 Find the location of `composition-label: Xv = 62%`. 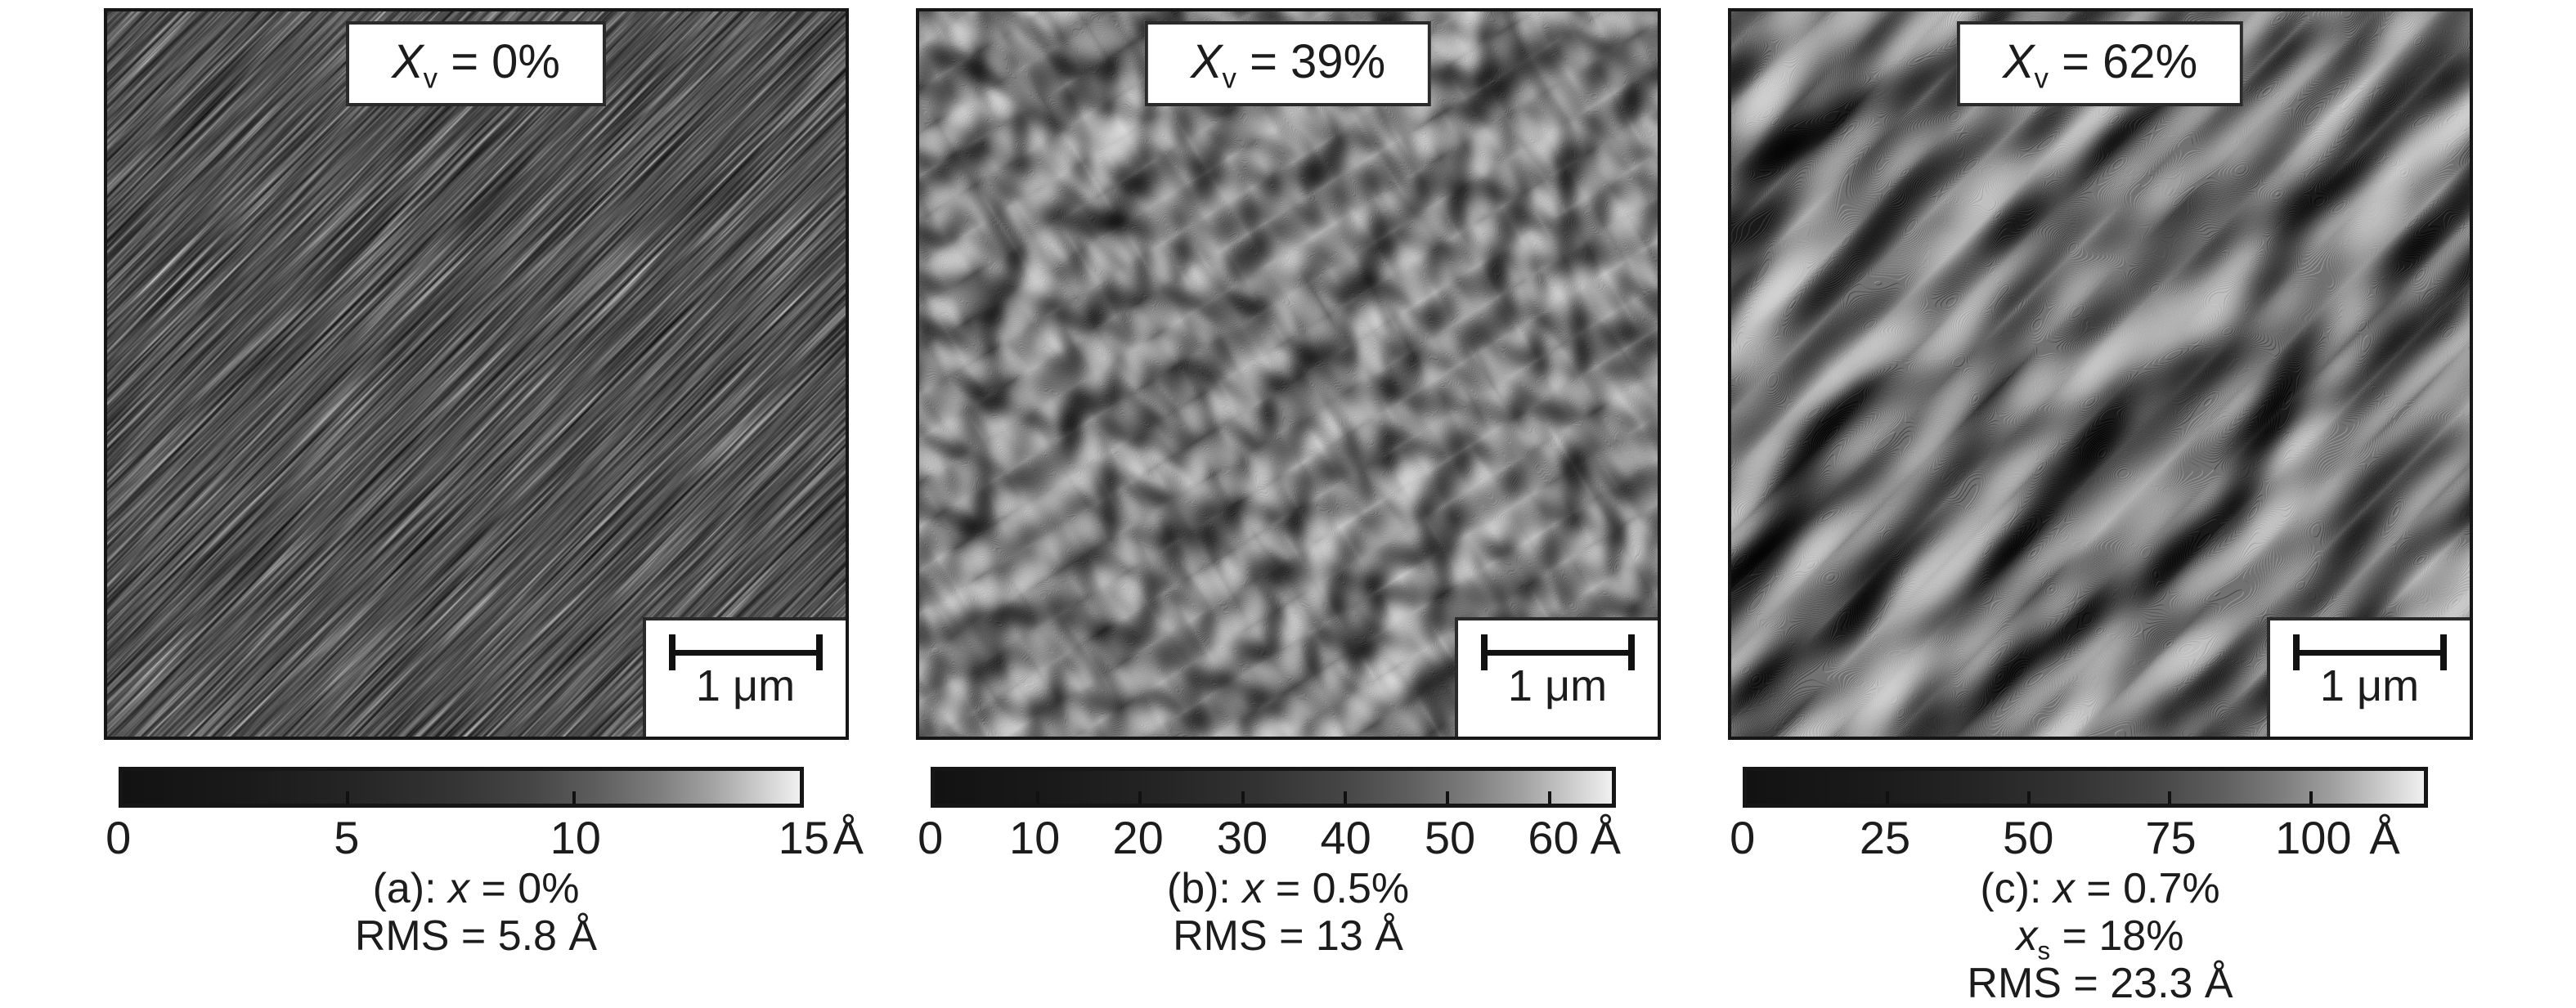

composition-label: Xv = 62% is located at coordinates (2100, 64).